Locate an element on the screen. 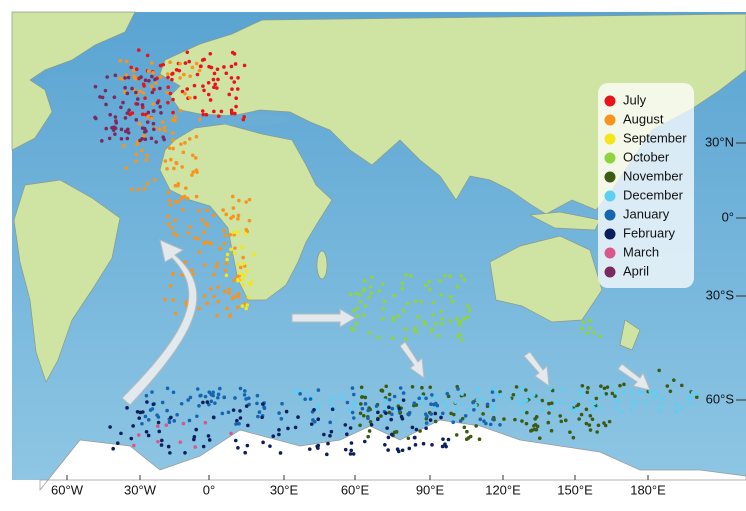  lon-label: 30°W is located at coordinates (140, 489).